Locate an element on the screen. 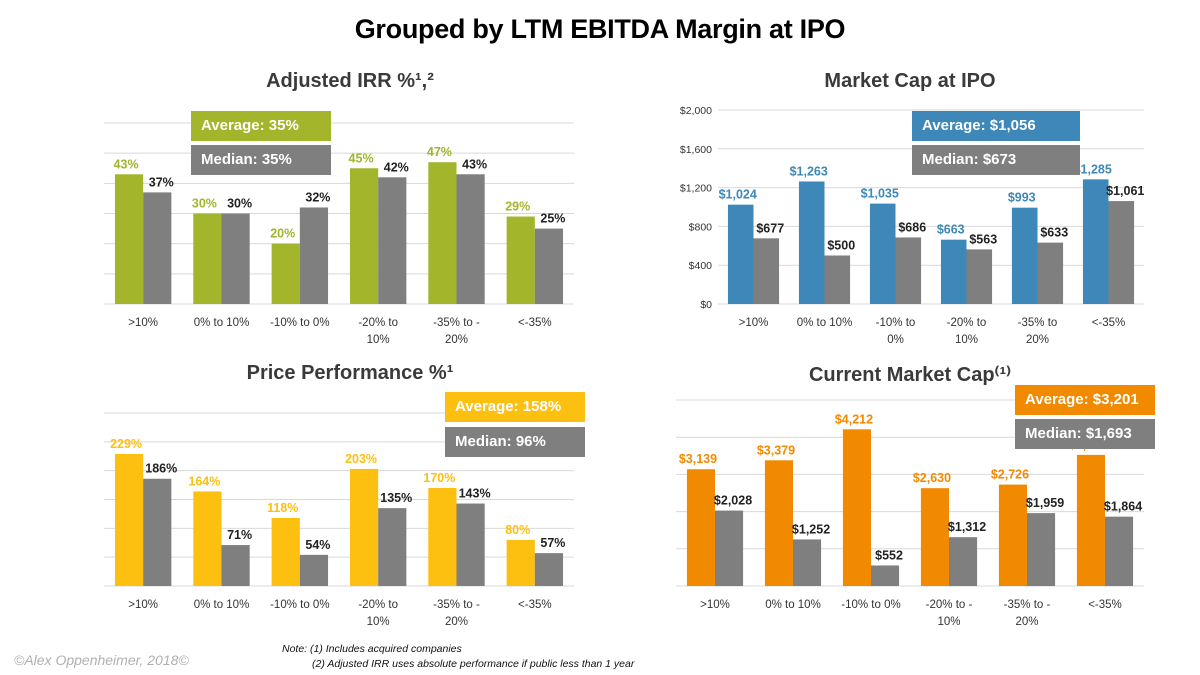 The width and height of the screenshot is (1200, 675). price-data-label: 164% is located at coordinates (204, 481).